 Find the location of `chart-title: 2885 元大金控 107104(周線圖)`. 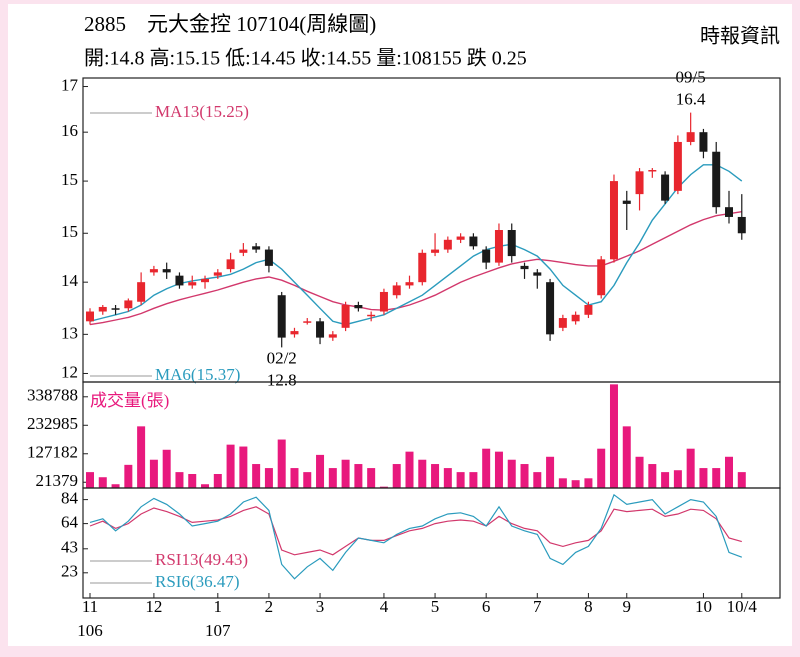

chart-title: 2885 元大金控 107104(周線圖) is located at coordinates (230, 24).